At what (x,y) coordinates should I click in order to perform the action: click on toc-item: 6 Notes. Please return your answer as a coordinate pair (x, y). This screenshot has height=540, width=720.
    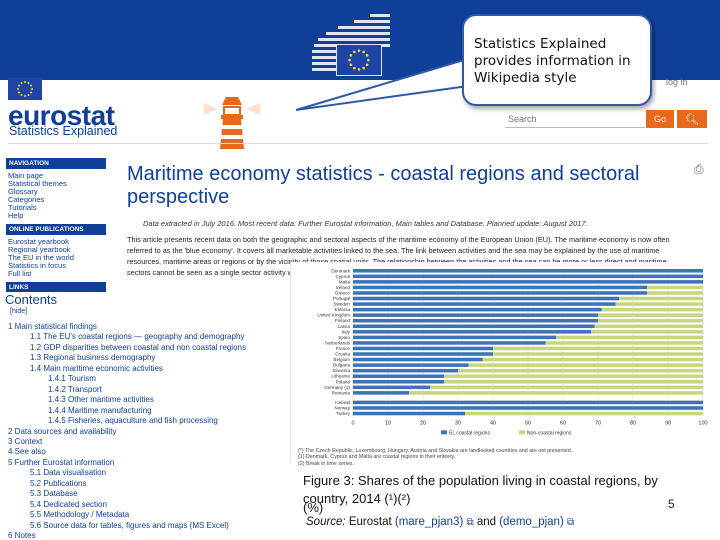
    Looking at the image, I should click on (22, 535).